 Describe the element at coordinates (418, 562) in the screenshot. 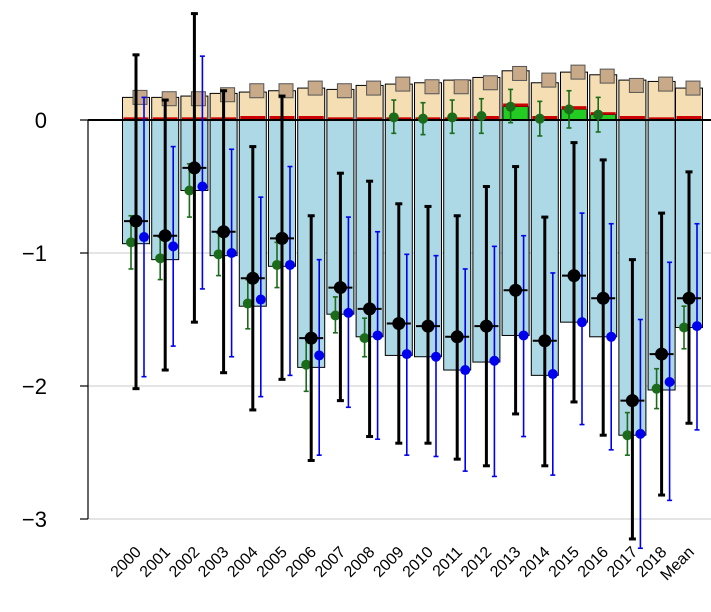

I see `x-category-label: 2010` at that location.